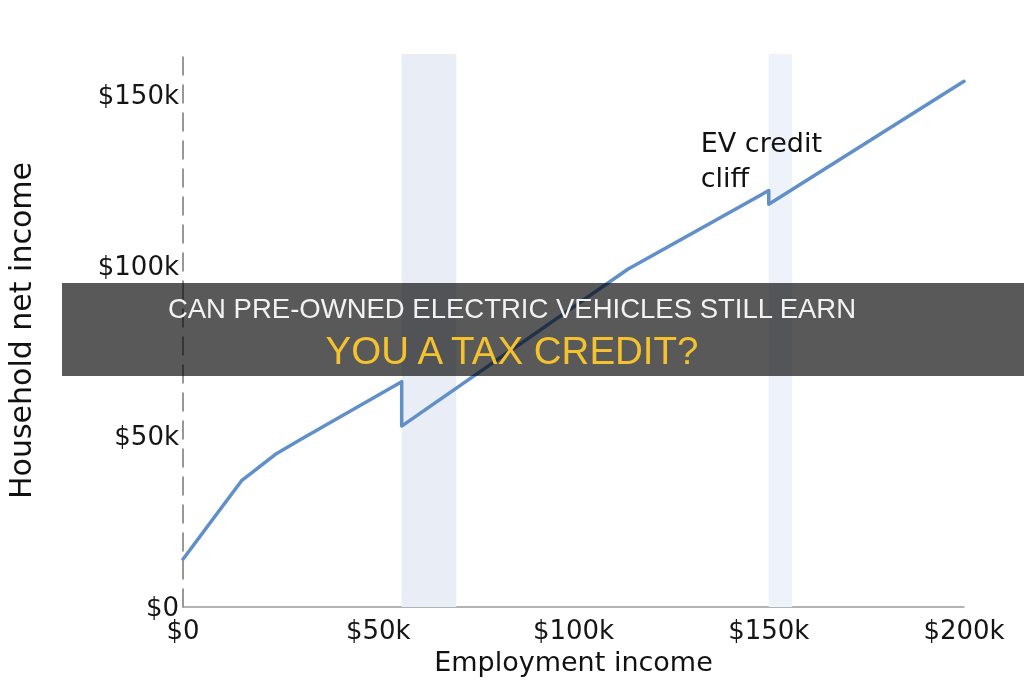 This screenshot has width=1024, height=680. Describe the element at coordinates (138, 265) in the screenshot. I see `y-tick-label: $100k` at that location.